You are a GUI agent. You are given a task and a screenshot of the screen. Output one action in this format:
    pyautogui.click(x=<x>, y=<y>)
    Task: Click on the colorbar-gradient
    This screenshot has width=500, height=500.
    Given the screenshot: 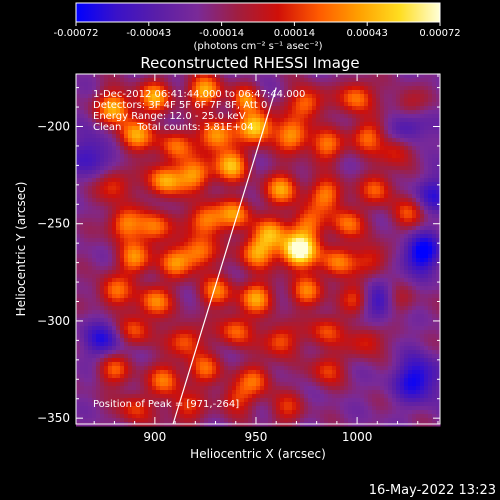 What is the action you would take?
    pyautogui.click(x=258, y=12)
    